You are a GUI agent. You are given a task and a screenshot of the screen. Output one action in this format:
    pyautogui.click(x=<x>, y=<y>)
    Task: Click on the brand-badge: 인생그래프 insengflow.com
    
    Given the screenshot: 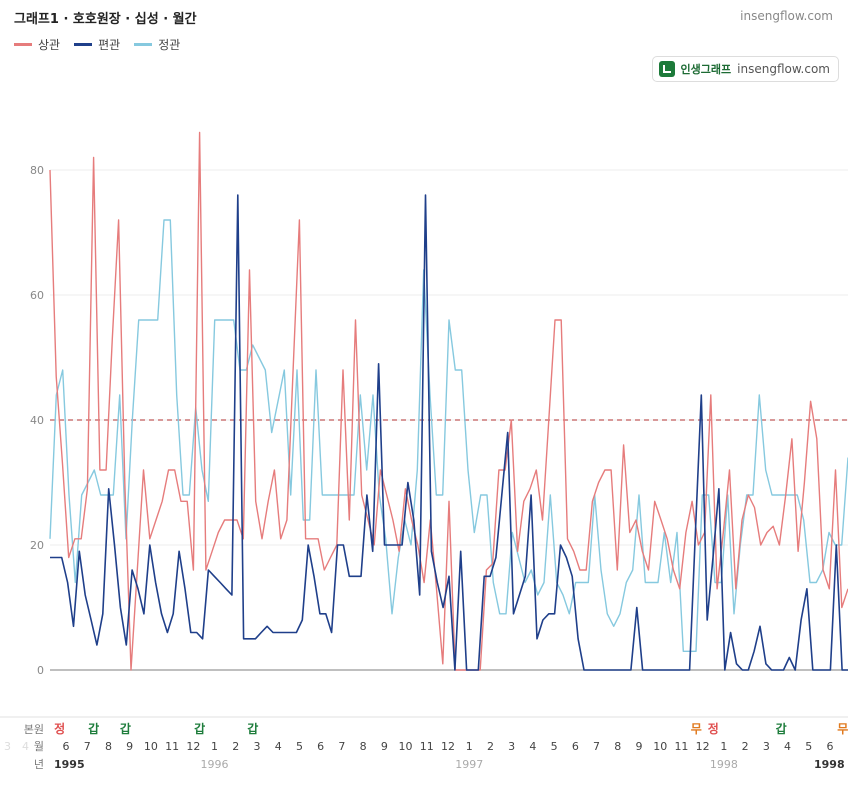 What is the action you would take?
    pyautogui.click(x=745, y=69)
    